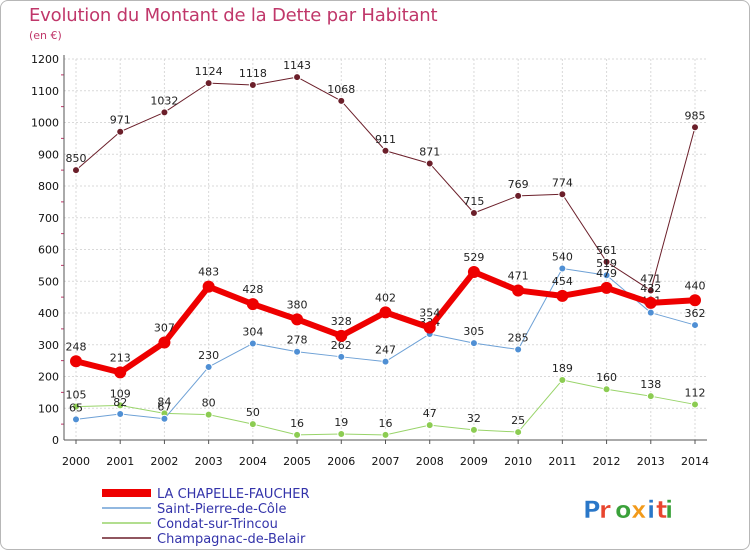 The width and height of the screenshot is (750, 550). Describe the element at coordinates (252, 289) in the screenshot. I see `data-label: 428` at that location.